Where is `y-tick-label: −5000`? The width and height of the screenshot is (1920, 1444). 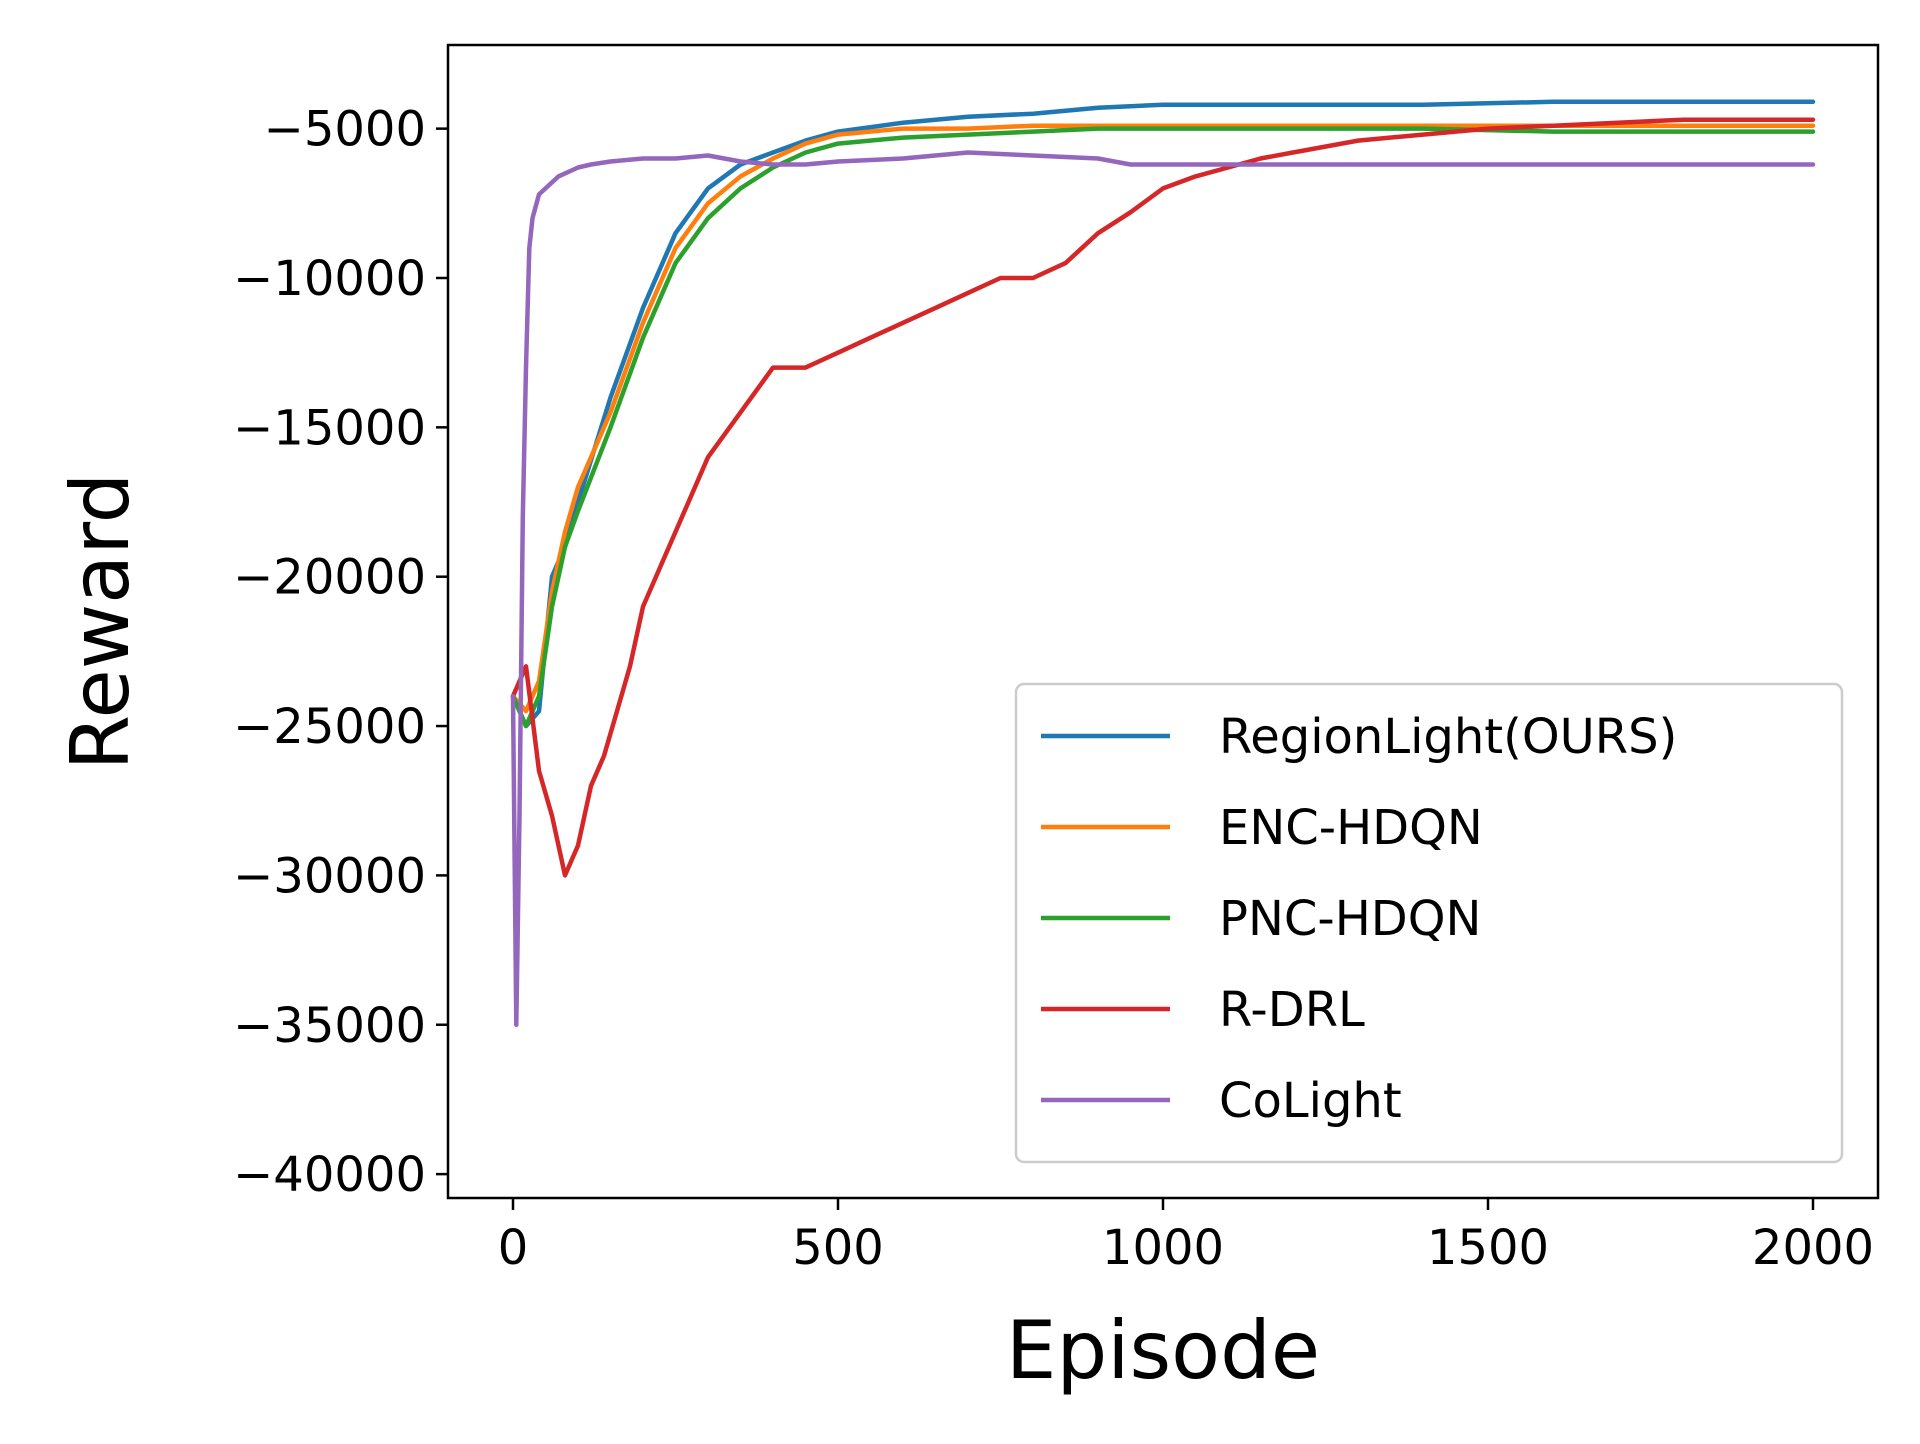 y-tick-label: −5000 is located at coordinates (345, 130).